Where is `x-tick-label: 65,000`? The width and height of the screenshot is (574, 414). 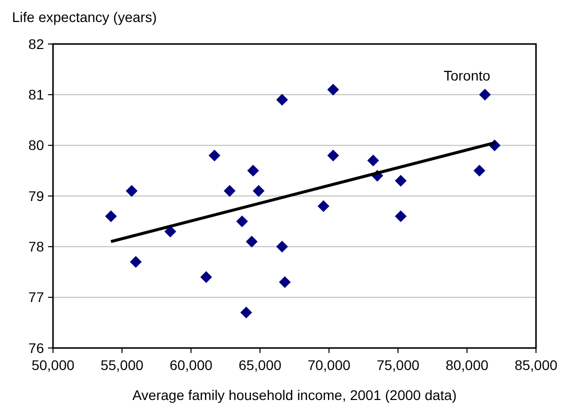
x-tick-label: 65,000 is located at coordinates (260, 365).